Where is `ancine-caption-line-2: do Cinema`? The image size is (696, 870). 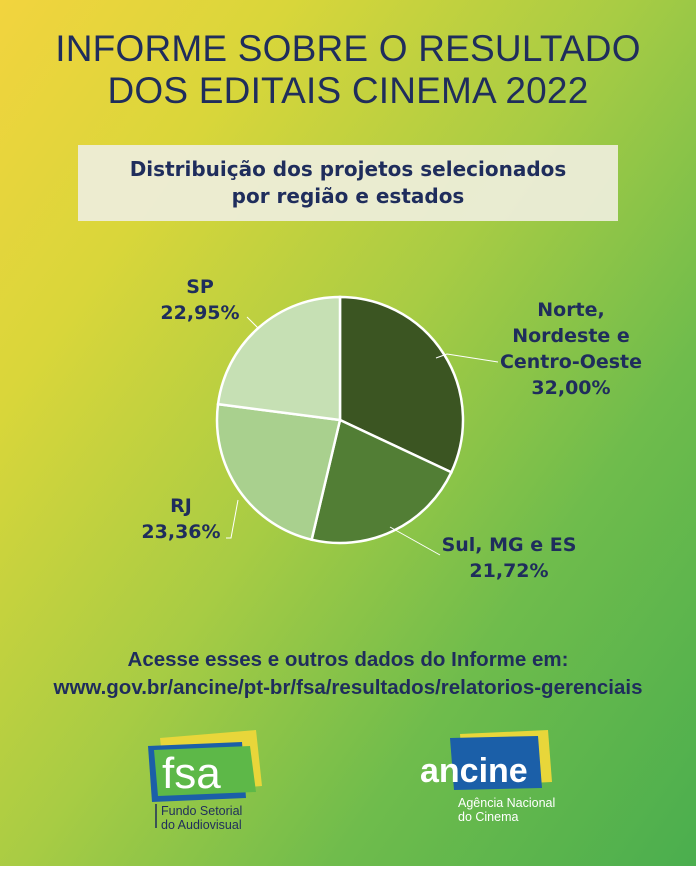
ancine-caption-line-2: do Cinema is located at coordinates (488, 817).